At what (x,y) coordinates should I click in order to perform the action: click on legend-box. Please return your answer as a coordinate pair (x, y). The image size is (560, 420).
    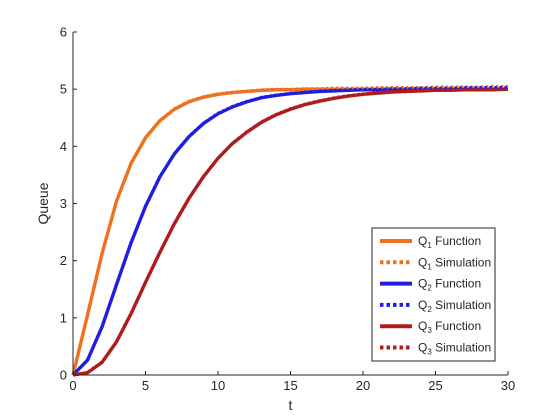
    Looking at the image, I should click on (433, 294).